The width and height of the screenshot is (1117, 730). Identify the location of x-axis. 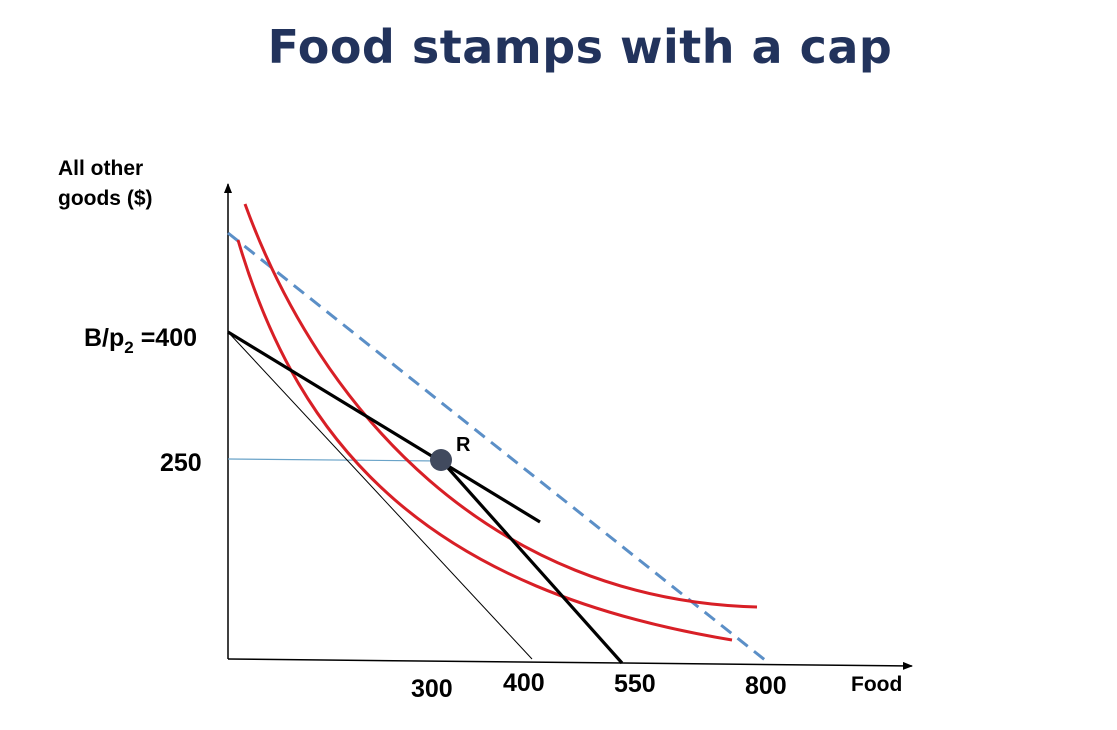
(570, 664).